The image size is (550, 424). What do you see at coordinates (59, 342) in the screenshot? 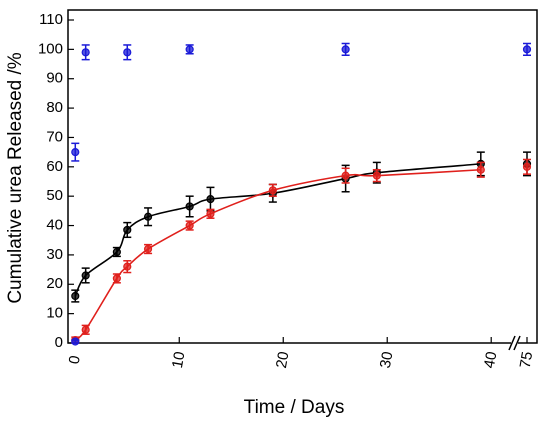
I see `y-tick-label: 0` at bounding box center [59, 342].